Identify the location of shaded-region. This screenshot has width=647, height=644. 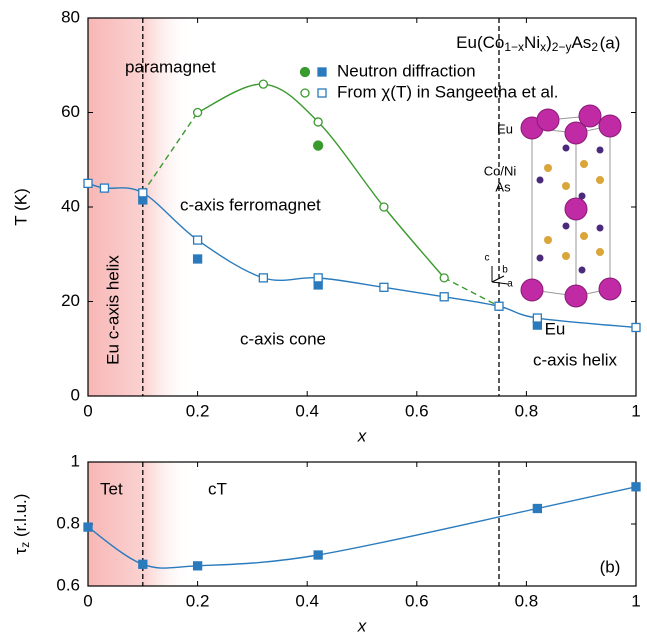
(140, 207).